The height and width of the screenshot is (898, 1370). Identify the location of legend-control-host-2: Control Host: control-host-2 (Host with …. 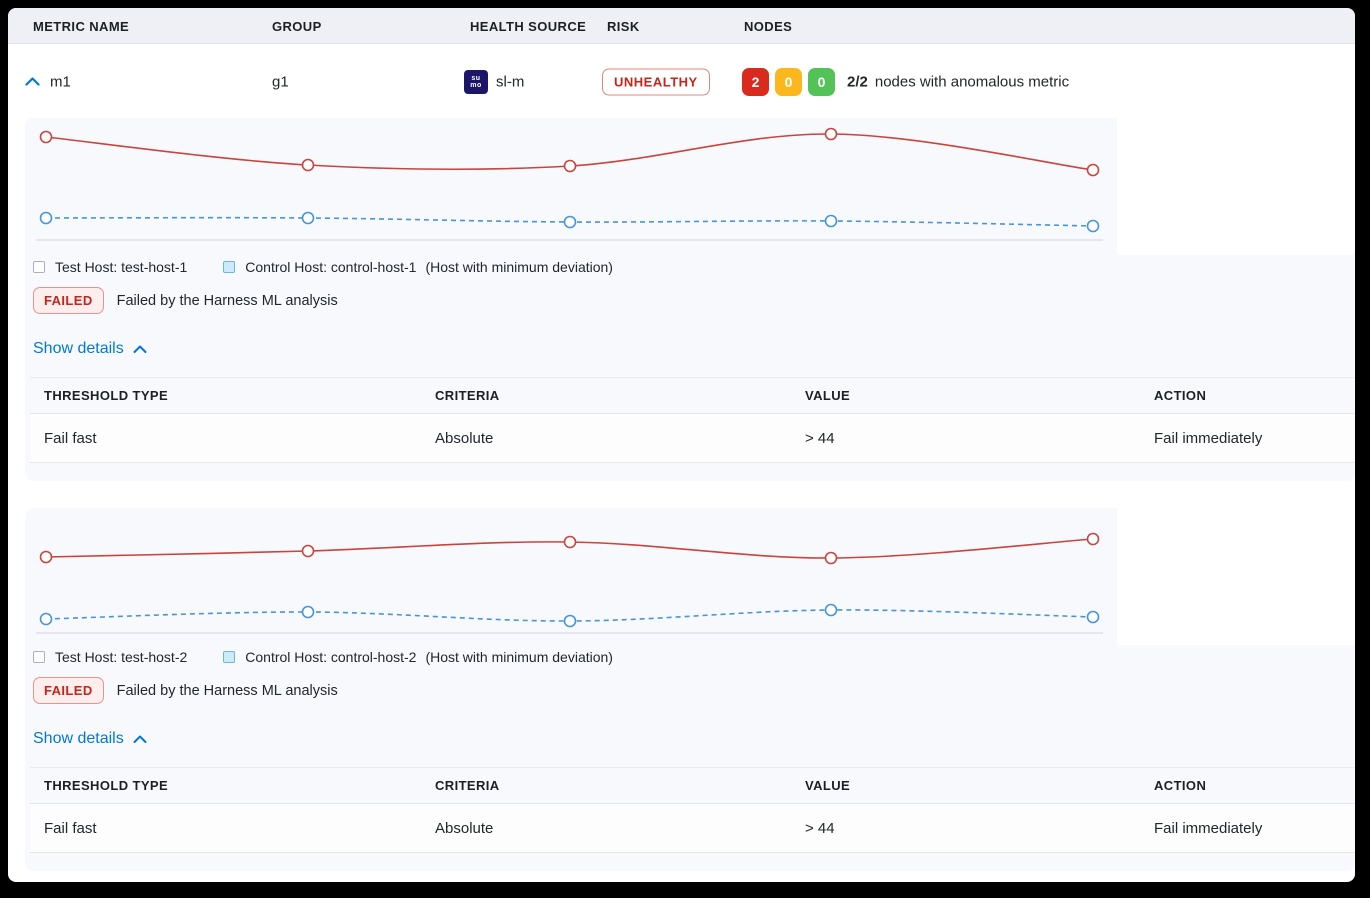
(418, 657).